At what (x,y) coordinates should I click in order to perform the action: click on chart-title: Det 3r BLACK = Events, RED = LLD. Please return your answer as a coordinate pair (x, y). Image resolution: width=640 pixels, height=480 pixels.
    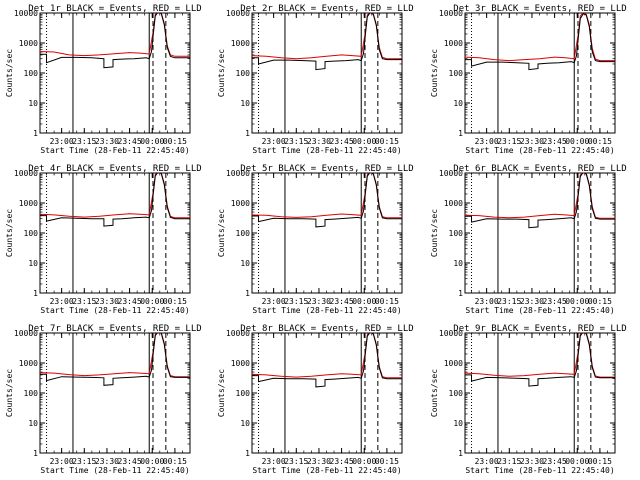
    Looking at the image, I should click on (539, 9).